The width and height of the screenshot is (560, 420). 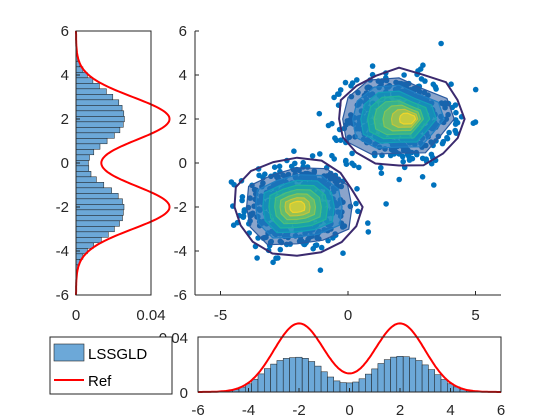 I want to click on scatter-y-tick-label: 0, so click(x=183, y=163).